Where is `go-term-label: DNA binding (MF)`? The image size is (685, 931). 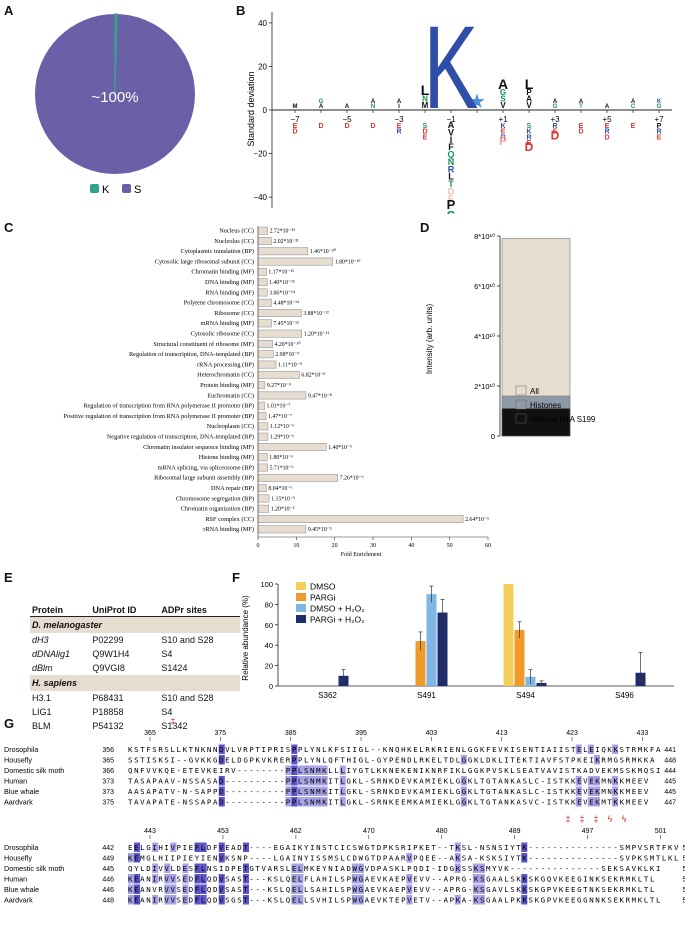
go-term-label: DNA binding (MF) is located at coordinates (229, 282).